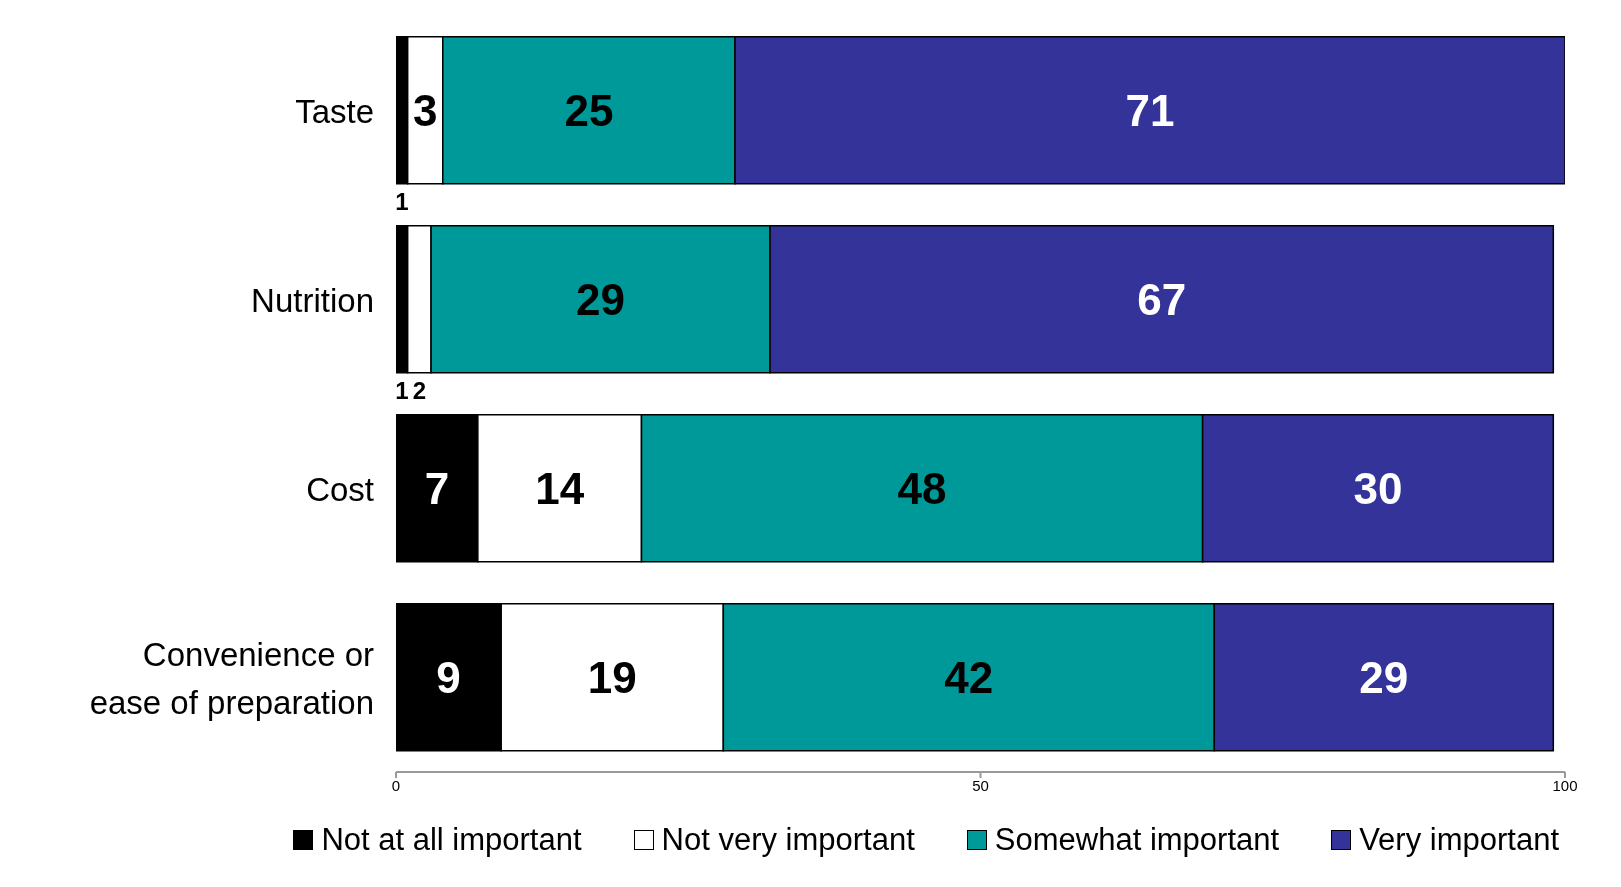  I want to click on data-label: 19, so click(612, 677).